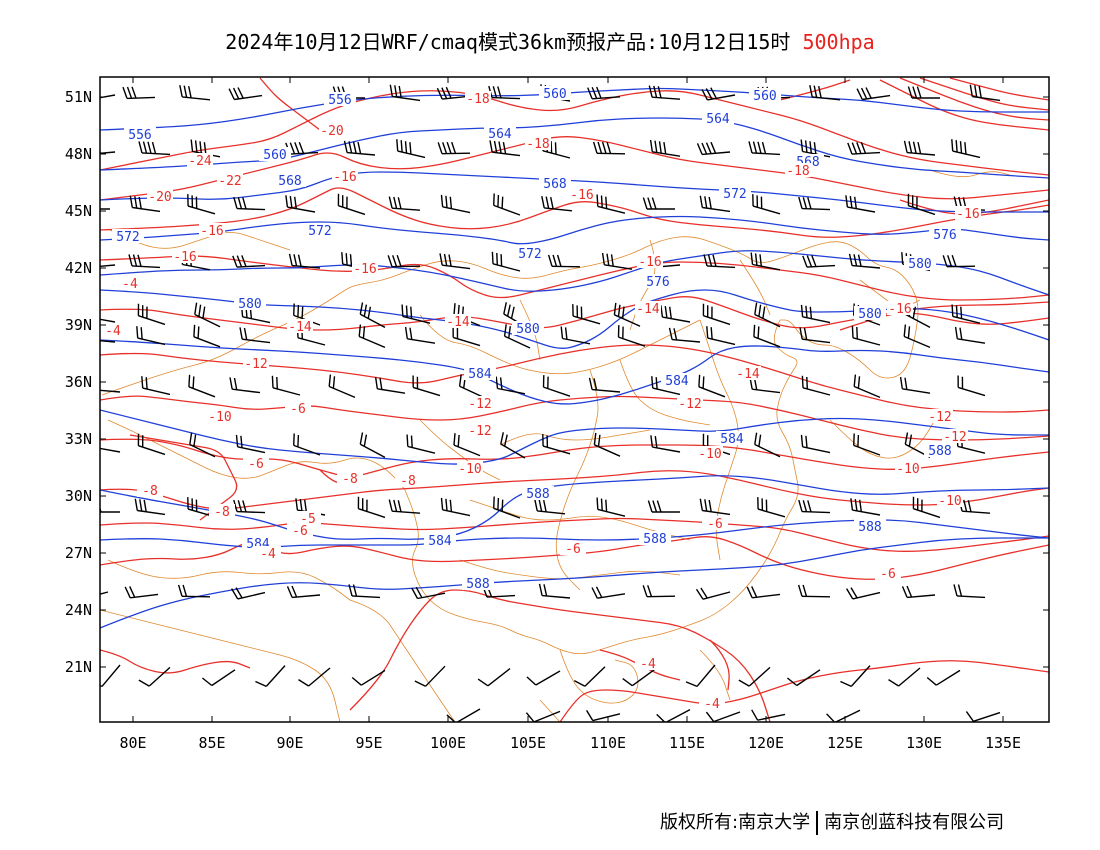 The image size is (1100, 850). I want to click on height-label: 560, so click(274, 155).